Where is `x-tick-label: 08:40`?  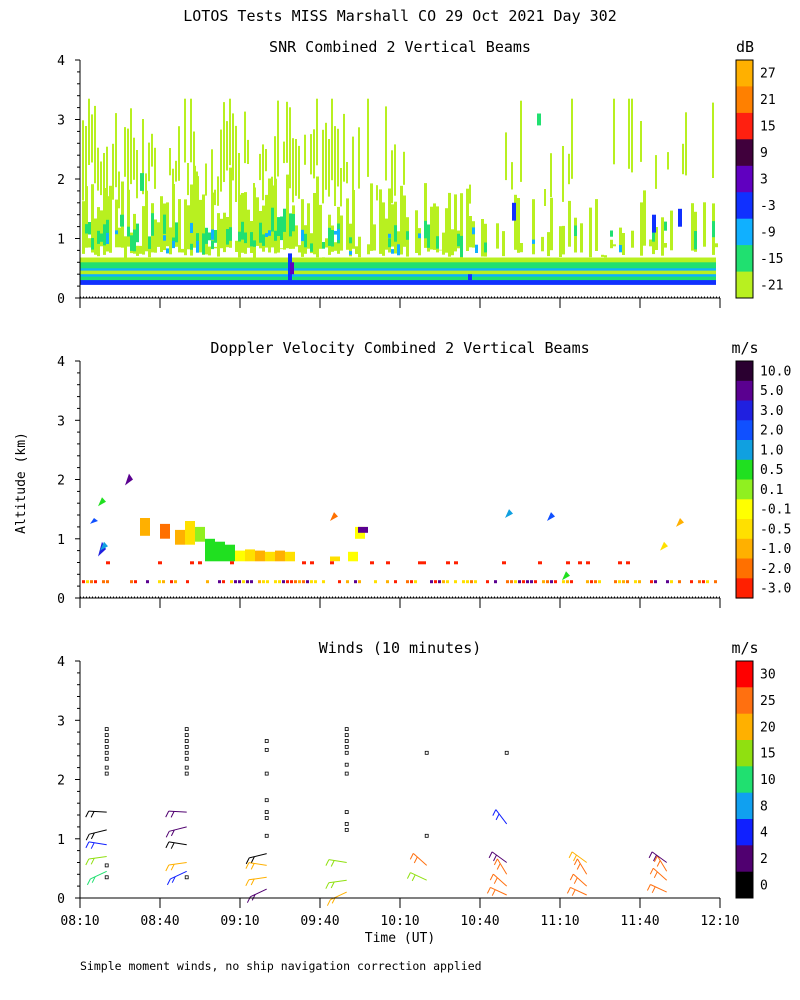
x-tick-label: 08:40 is located at coordinates (159, 921).